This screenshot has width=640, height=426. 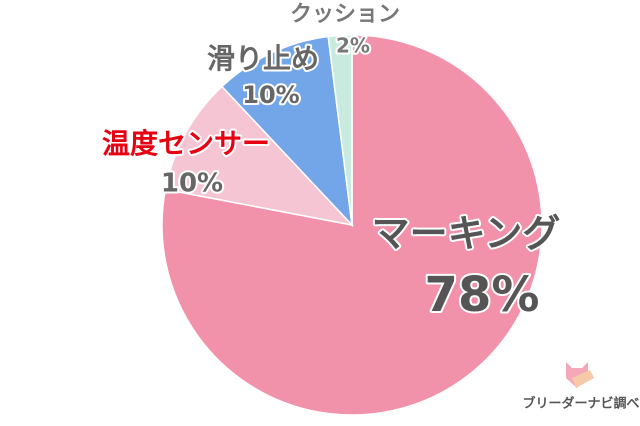 What do you see at coordinates (466, 234) in the screenshot?
I see `slice-label: マーキング` at bounding box center [466, 234].